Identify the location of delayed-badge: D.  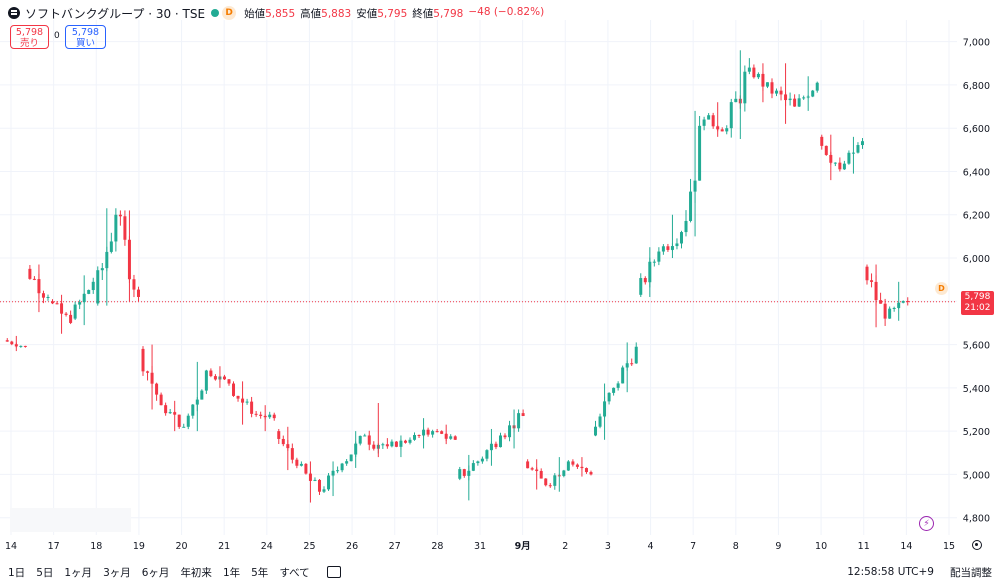
(229, 13).